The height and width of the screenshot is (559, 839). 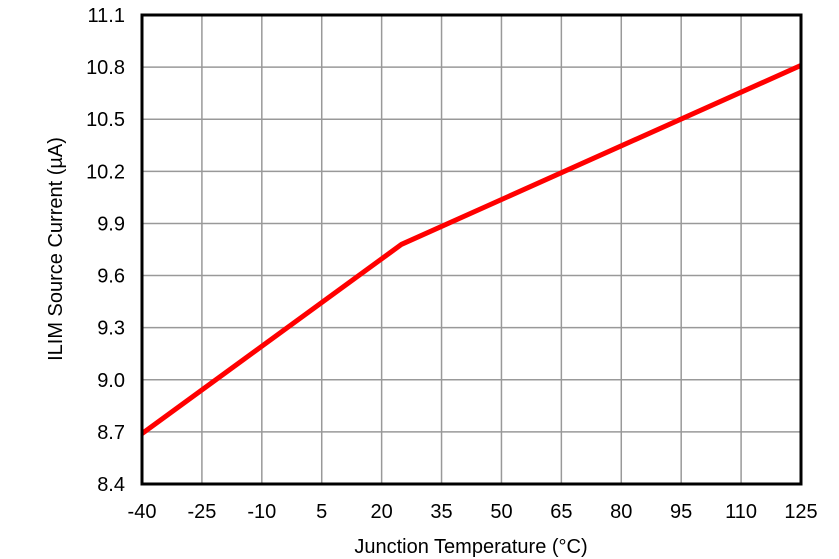 What do you see at coordinates (470, 547) in the screenshot?
I see `x-axis-title: Junction Temperature (°C)` at bounding box center [470, 547].